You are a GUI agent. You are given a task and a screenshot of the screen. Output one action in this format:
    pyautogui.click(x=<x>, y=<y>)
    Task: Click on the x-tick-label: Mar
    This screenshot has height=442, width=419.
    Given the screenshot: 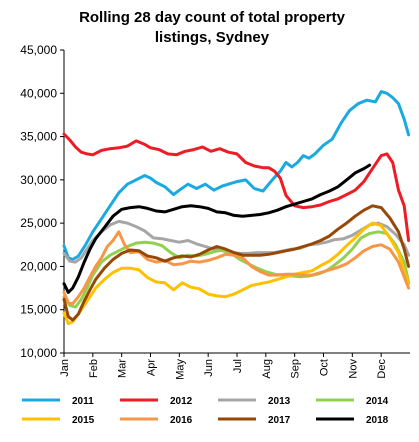 What is the action you would take?
    pyautogui.click(x=123, y=368)
    